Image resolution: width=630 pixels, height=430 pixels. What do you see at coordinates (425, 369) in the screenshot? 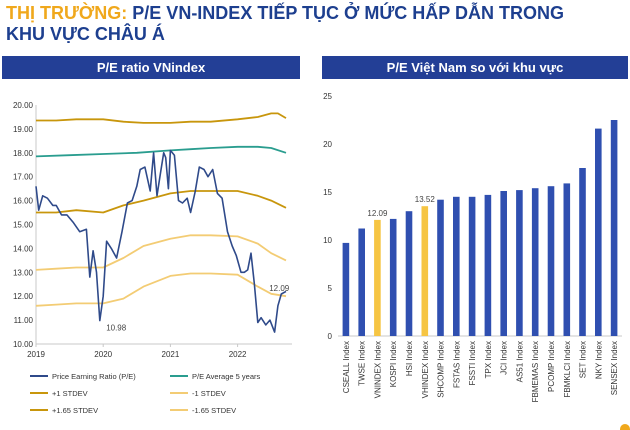
I see `x-tick-label: VHINDEX Index` at bounding box center [425, 369].